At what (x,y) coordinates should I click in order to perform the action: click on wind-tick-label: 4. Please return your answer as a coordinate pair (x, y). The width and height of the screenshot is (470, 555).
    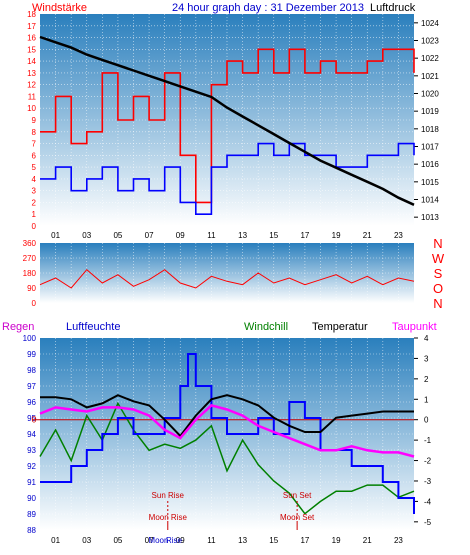
    Looking at the image, I should click on (34, 179).